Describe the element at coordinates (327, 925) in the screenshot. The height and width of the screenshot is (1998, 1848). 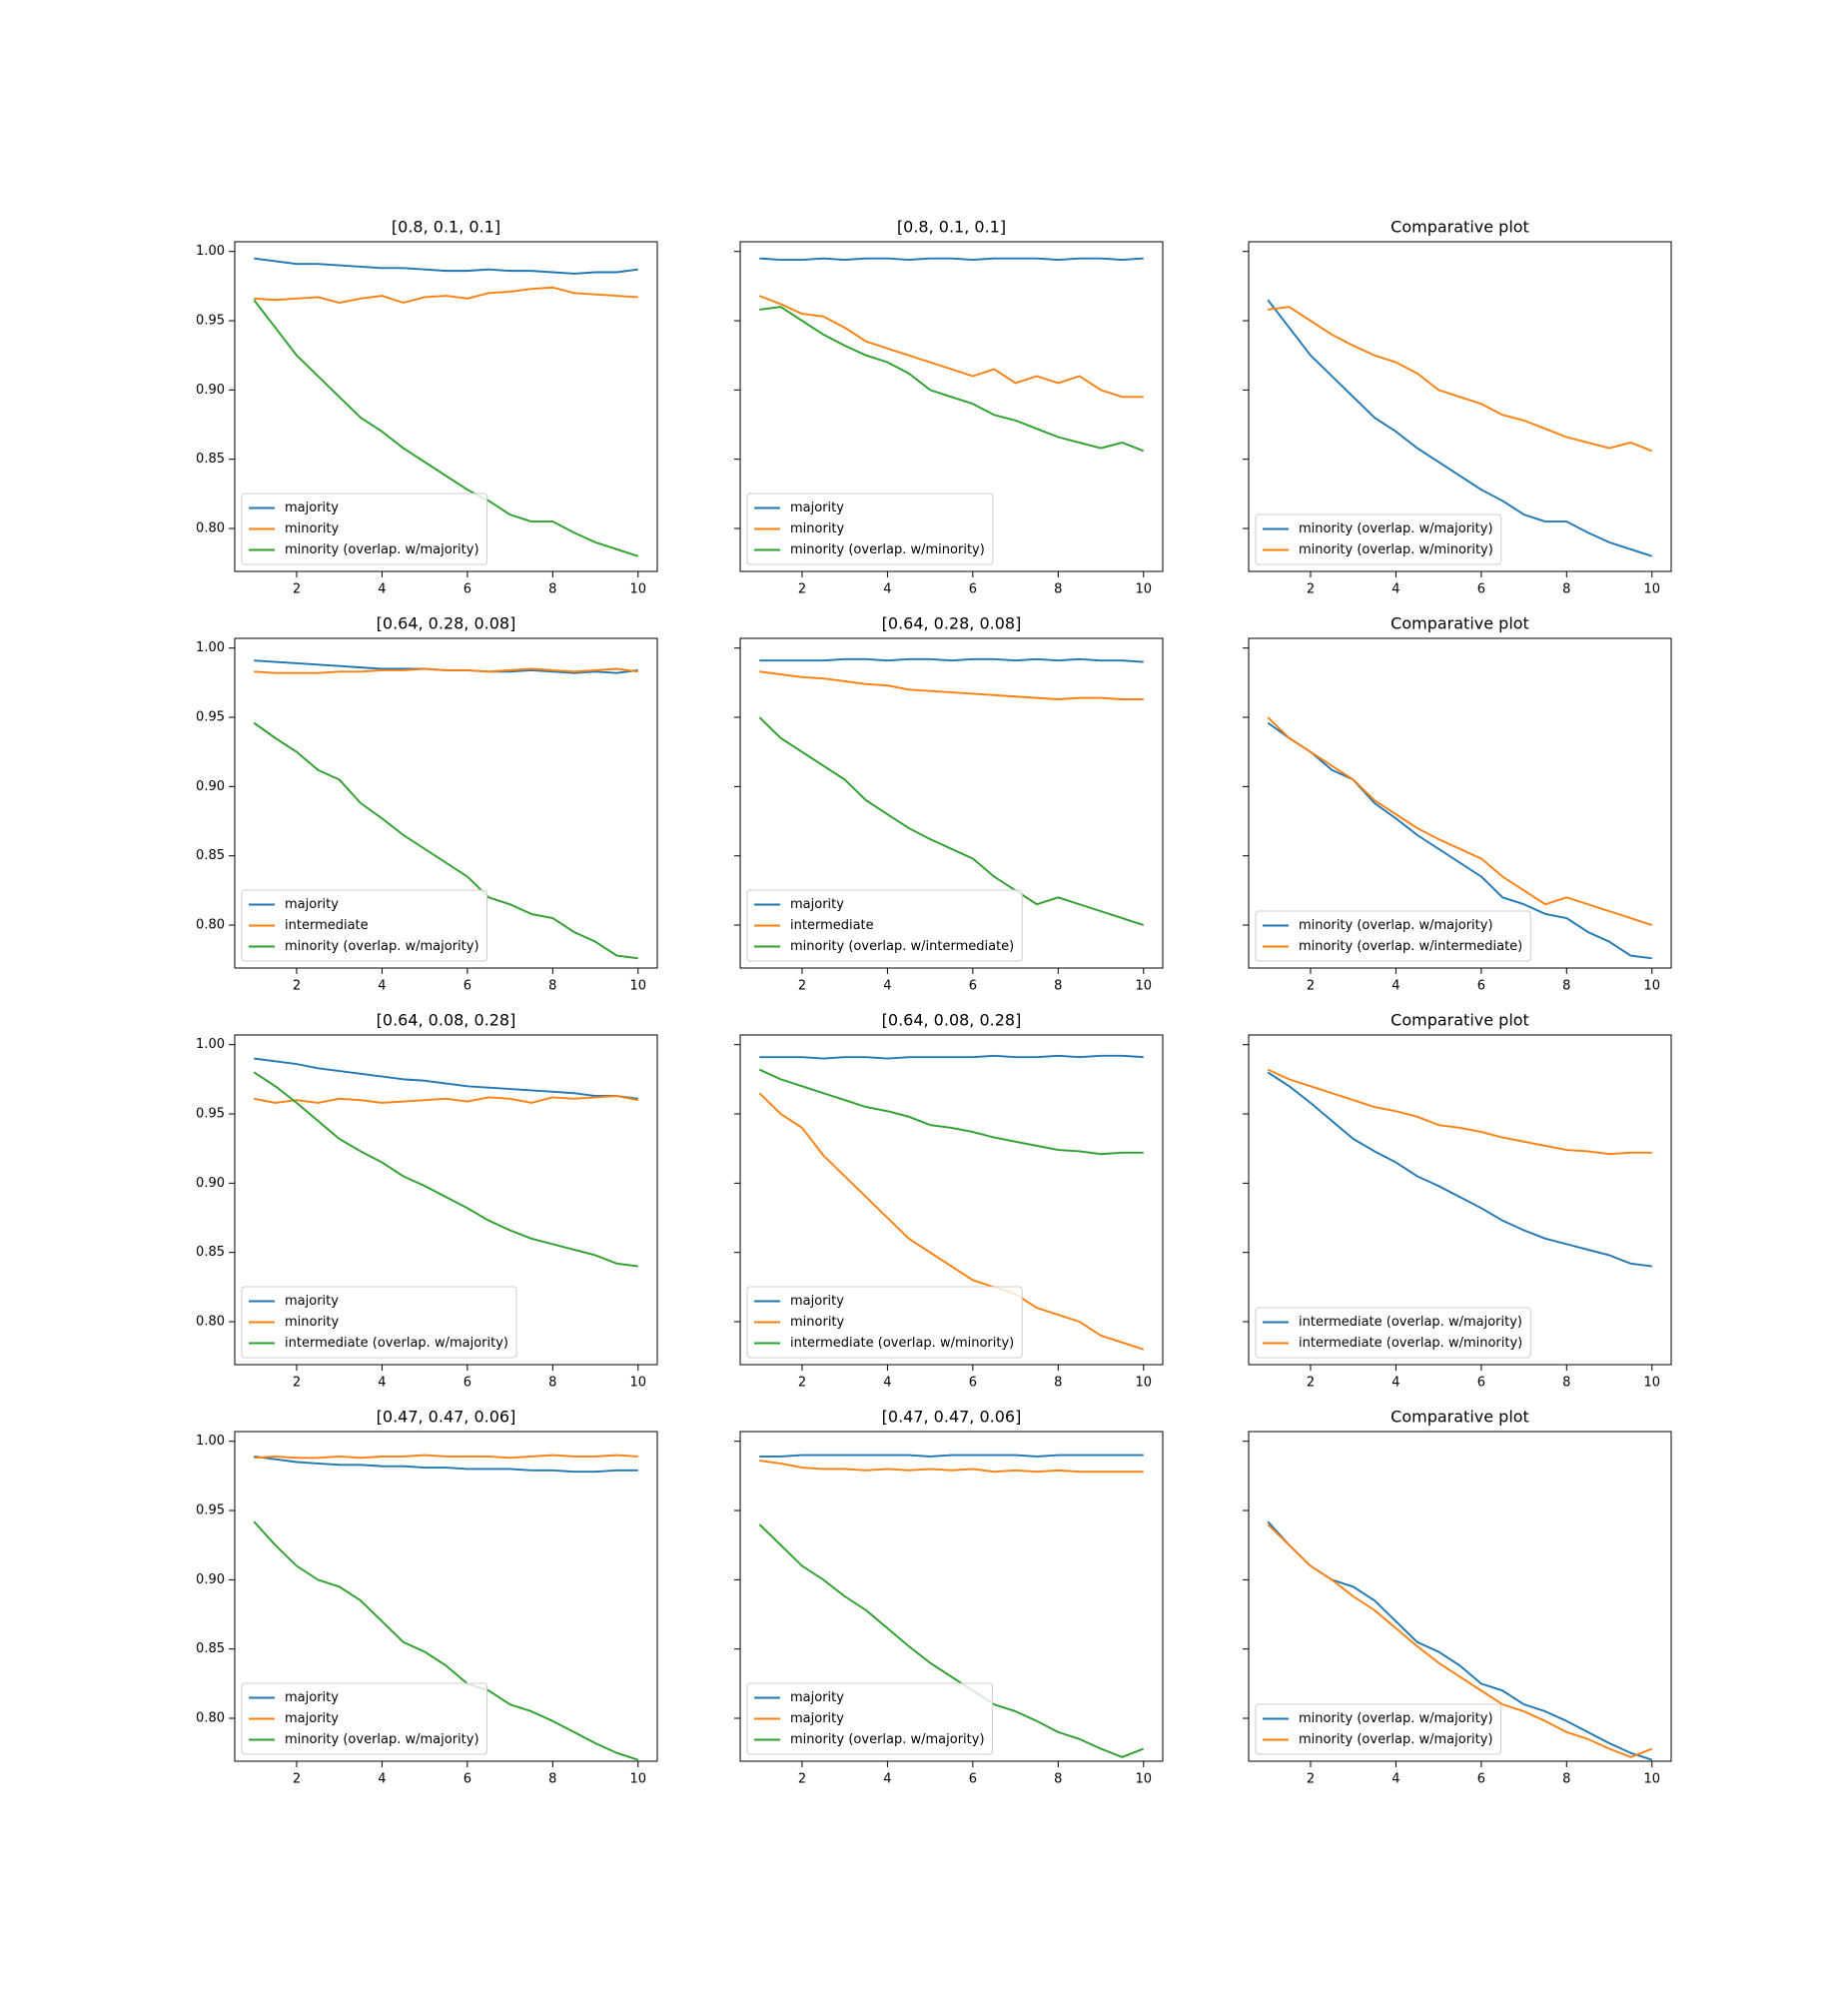
I see `legend-label: intermediate` at that location.